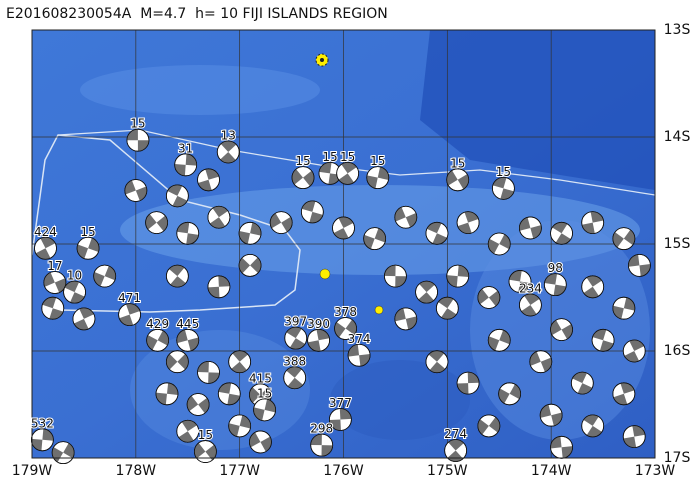  What do you see at coordinates (325, 274) in the screenshot?
I see `event-marker` at bounding box center [325, 274].